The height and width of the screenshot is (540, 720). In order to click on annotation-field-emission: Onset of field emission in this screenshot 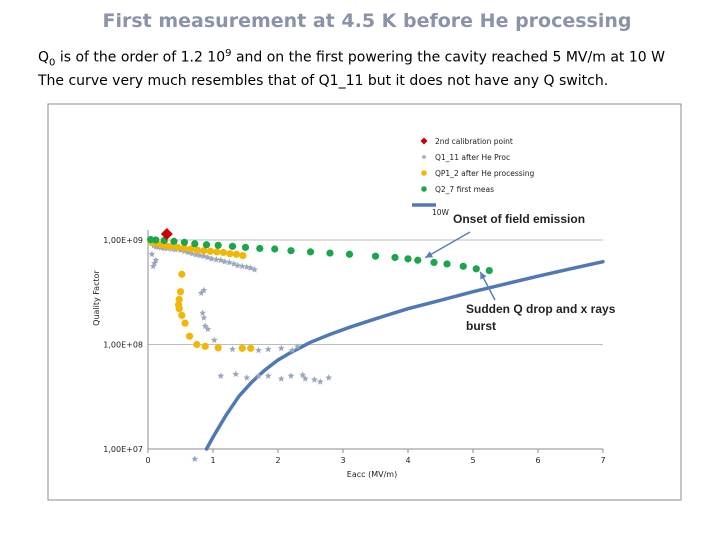, I will do `click(519, 219)`.